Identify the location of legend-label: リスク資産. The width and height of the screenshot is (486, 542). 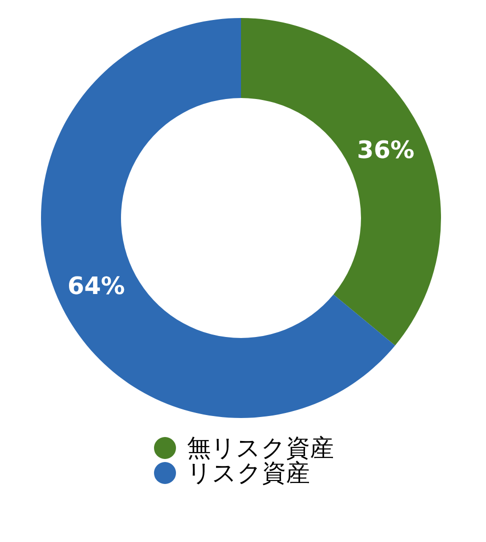
(248, 473).